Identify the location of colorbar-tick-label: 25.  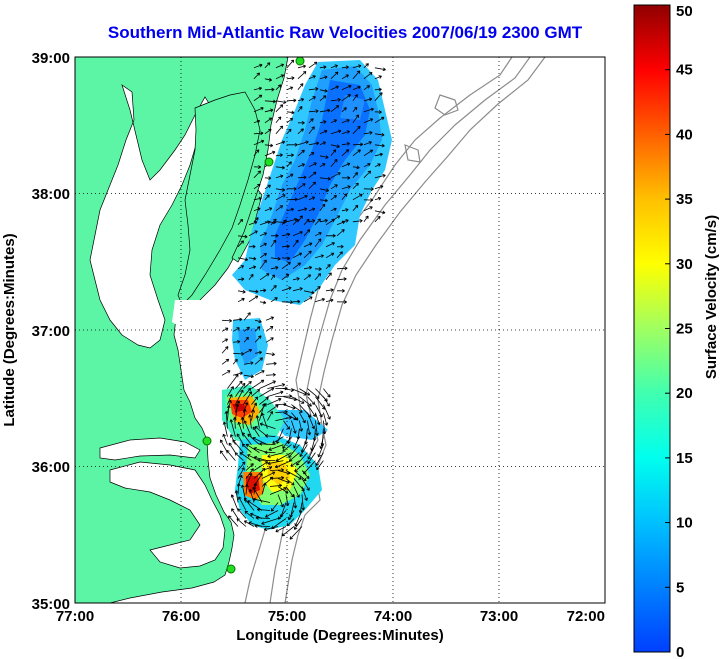
(684, 329).